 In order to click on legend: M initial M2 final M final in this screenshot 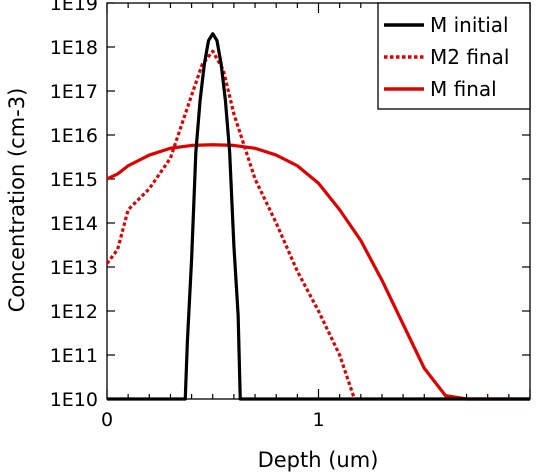, I will do `click(454, 56)`.